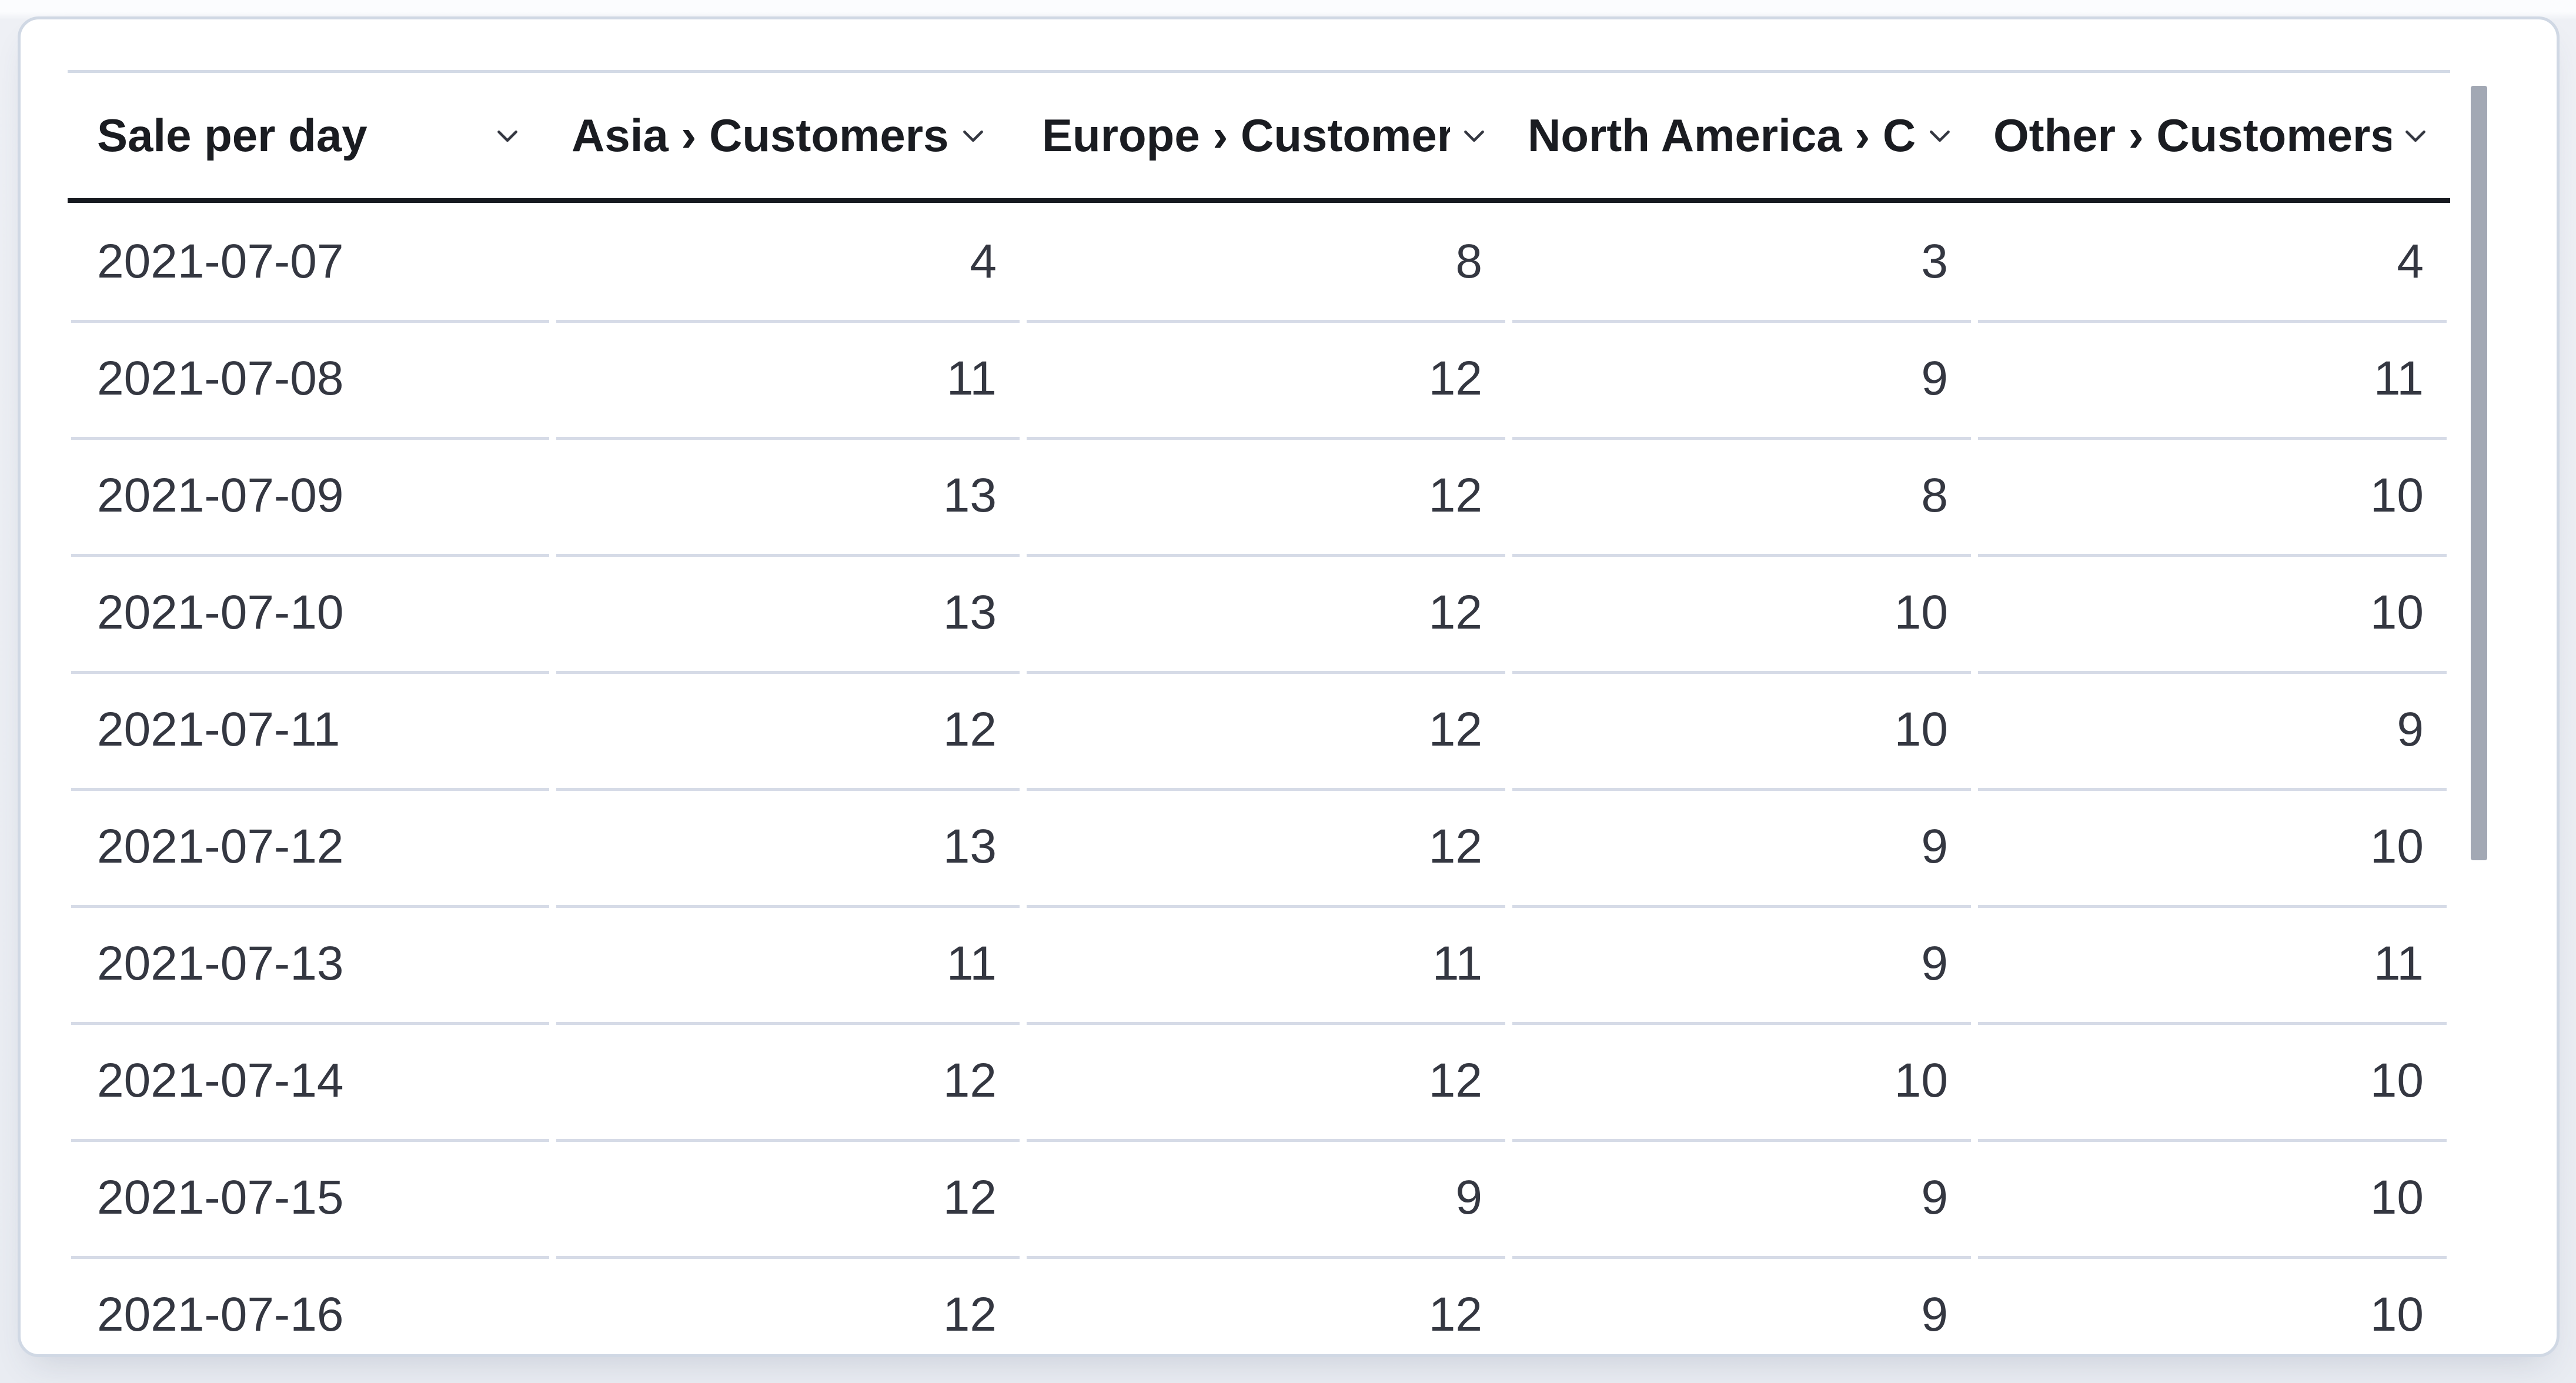 The image size is (2576, 1383). Describe the element at coordinates (2415, 136) in the screenshot. I see `chevron-down-icon` at that location.